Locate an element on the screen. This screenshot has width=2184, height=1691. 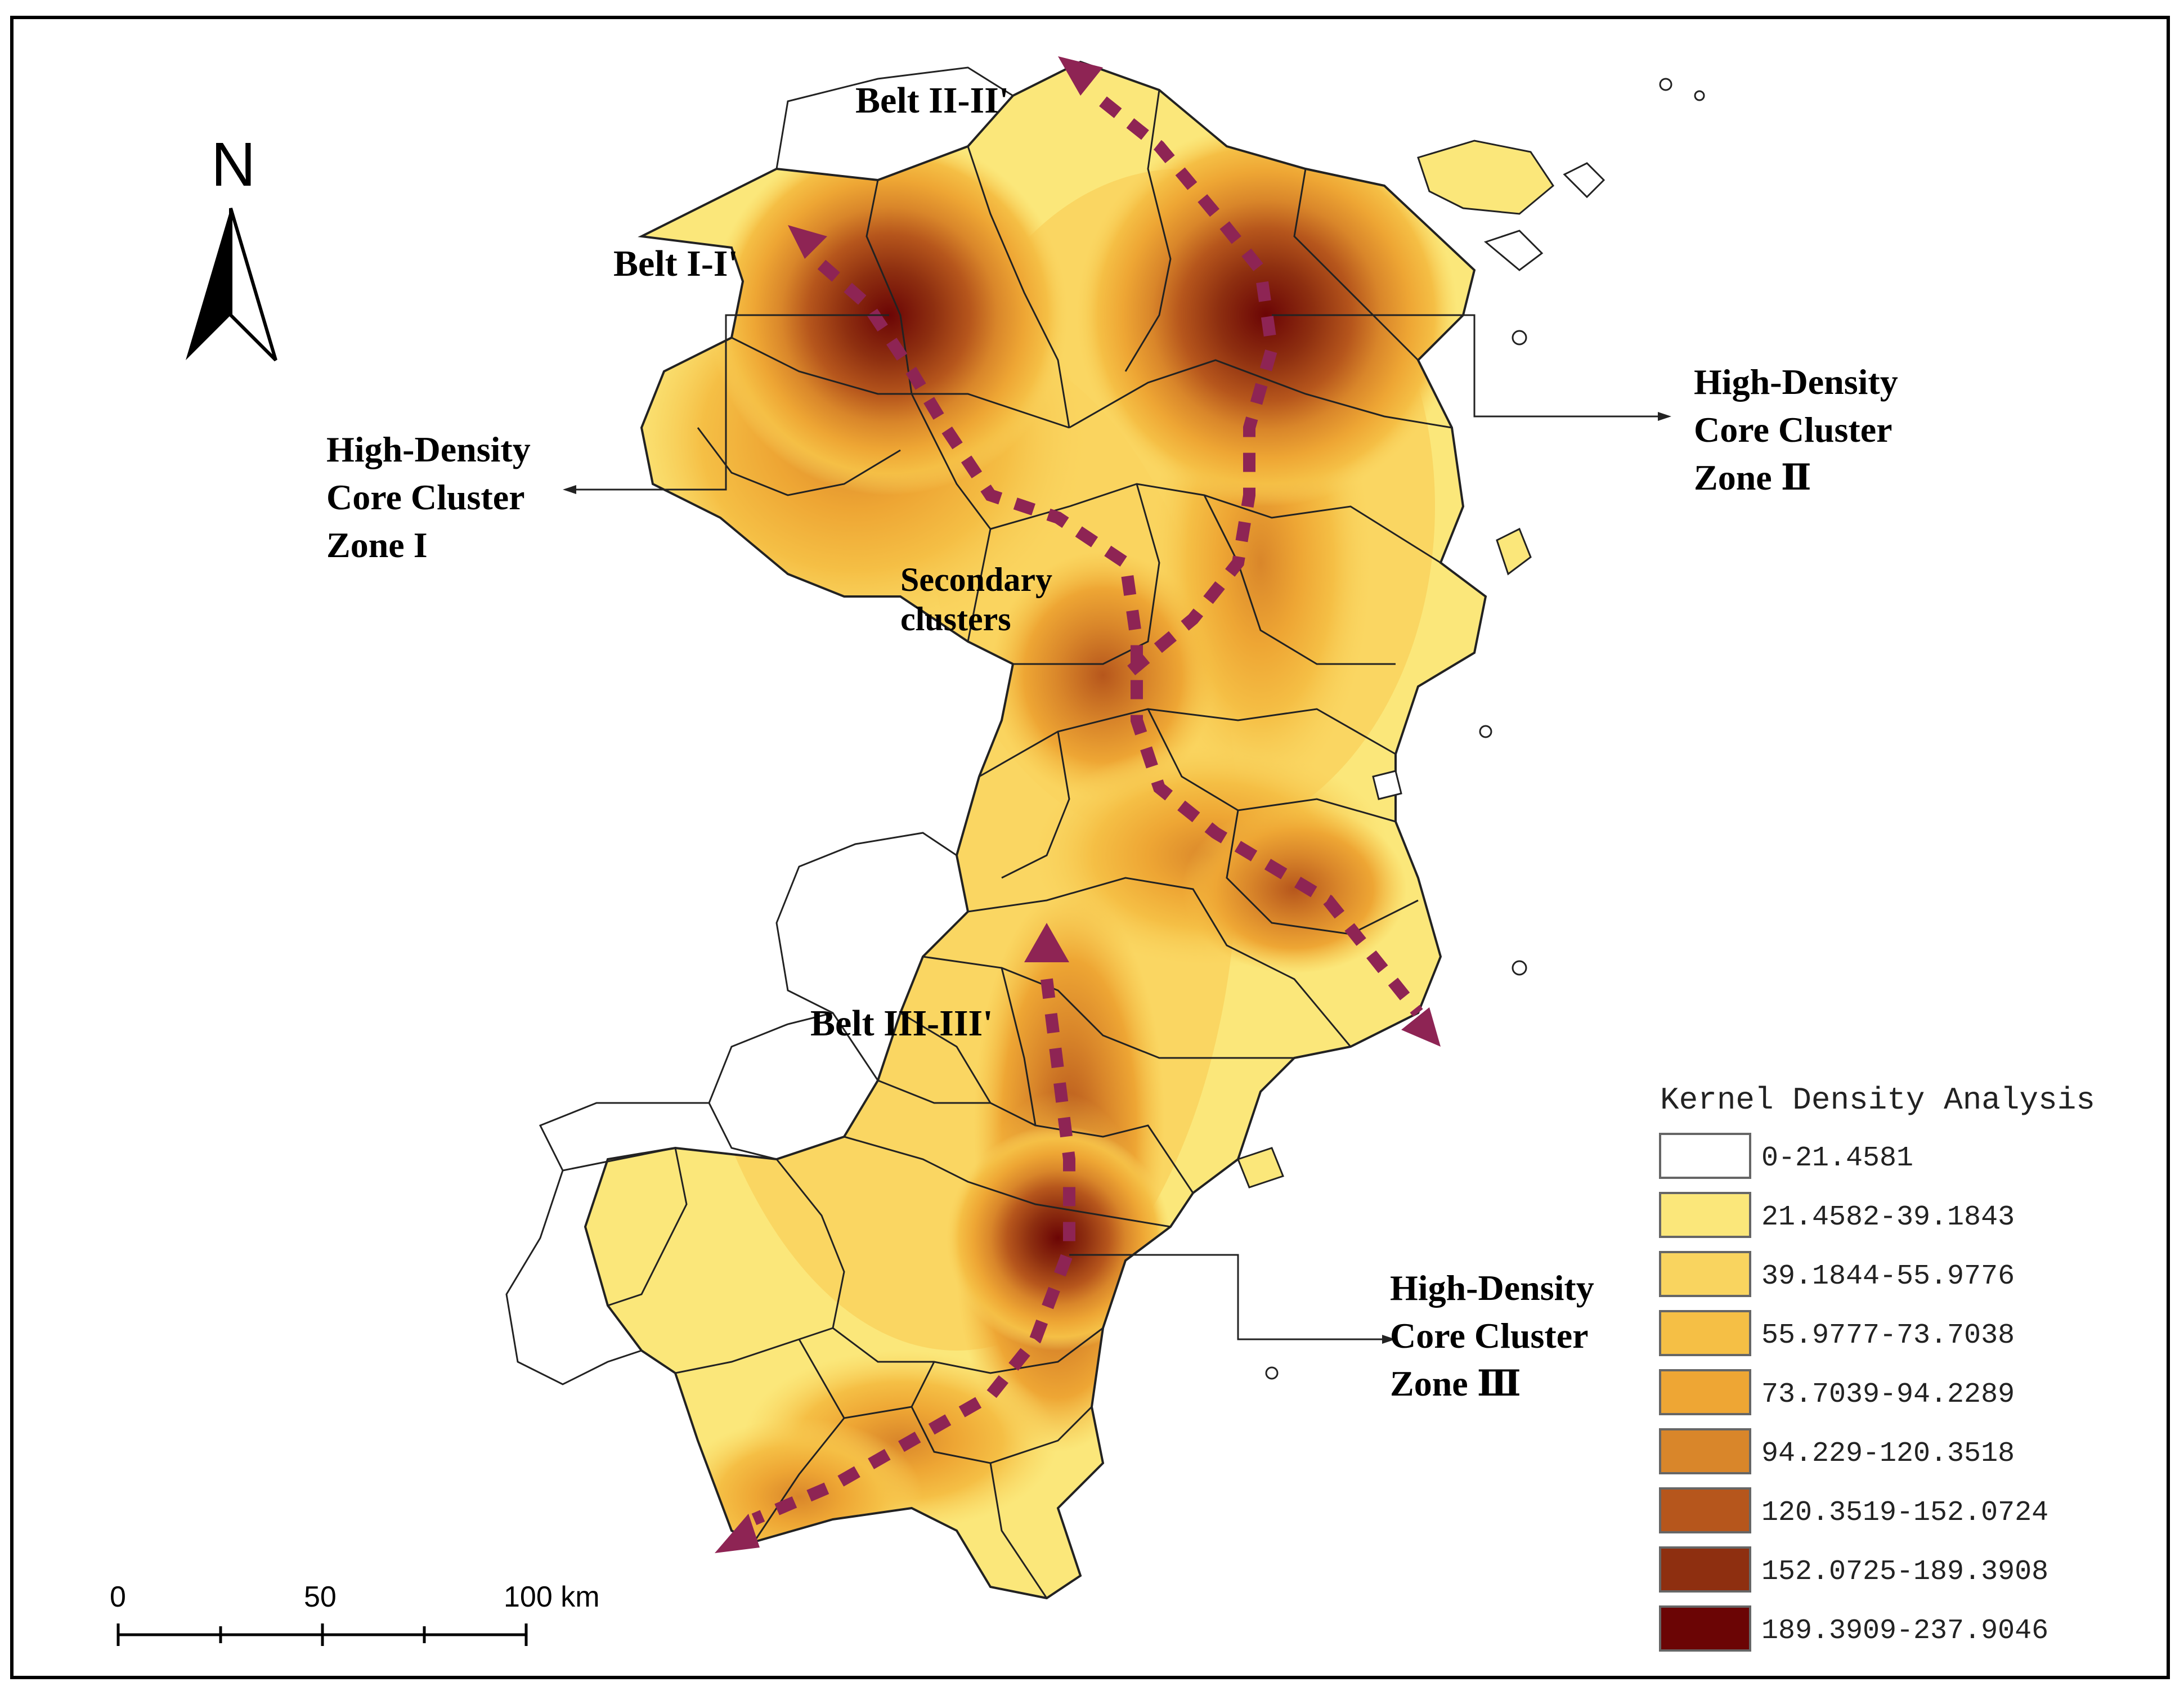
scale-label-50: 50 is located at coordinates (320, 1597).